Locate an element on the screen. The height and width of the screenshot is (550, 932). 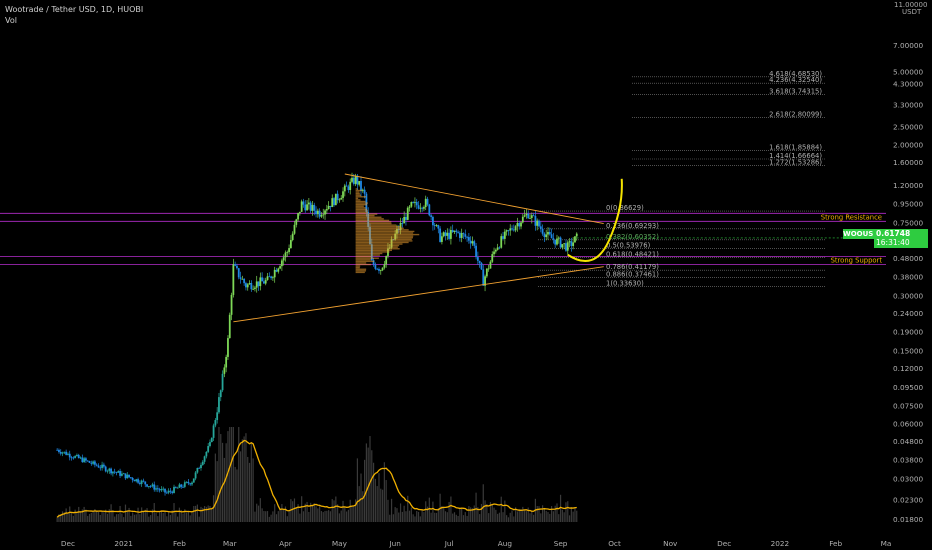
fib-level-label: 4.236(4.32540) is located at coordinates (795, 80).